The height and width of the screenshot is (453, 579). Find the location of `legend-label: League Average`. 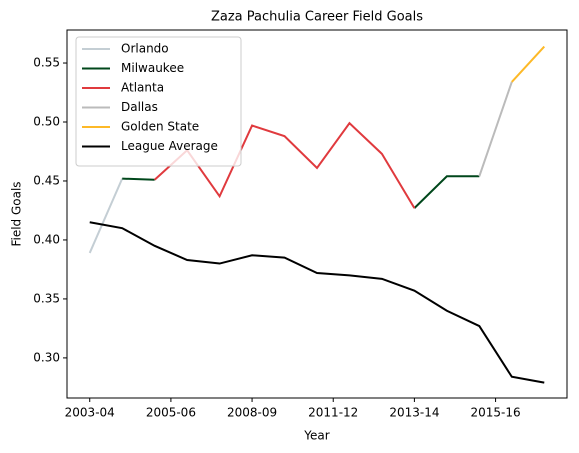

legend-label: League Average is located at coordinates (169, 146).